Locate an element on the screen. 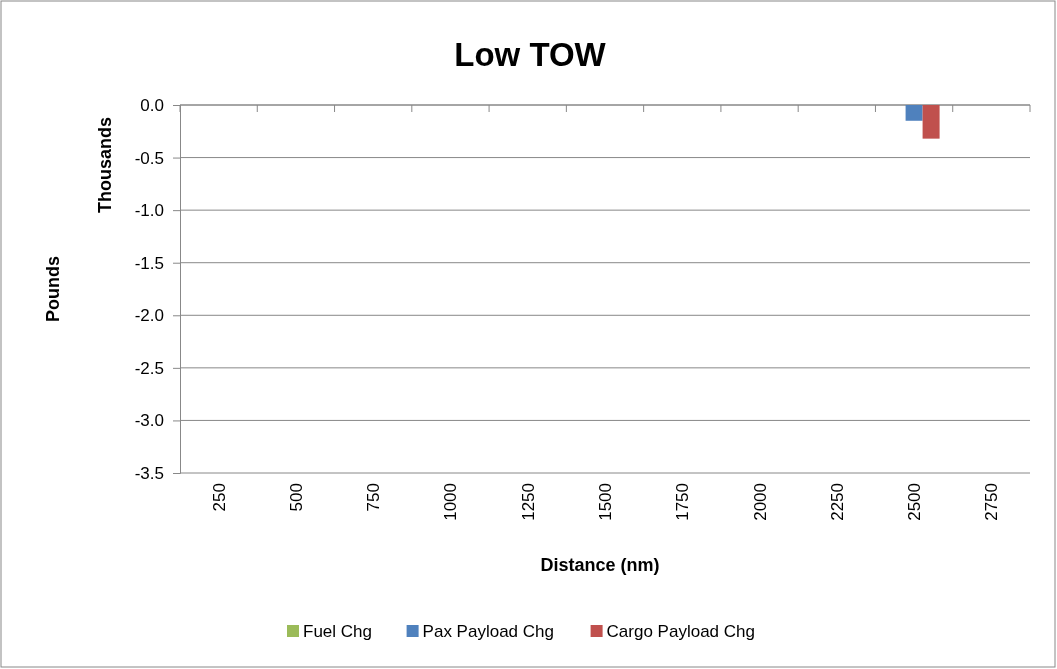  legend-label: Pax Payload Chg is located at coordinates (488, 631).